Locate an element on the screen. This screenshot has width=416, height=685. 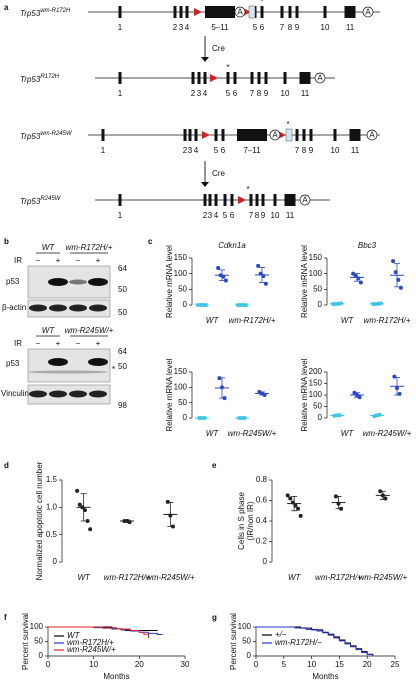
allele: wm-R172H is located at coordinates (55, 11).